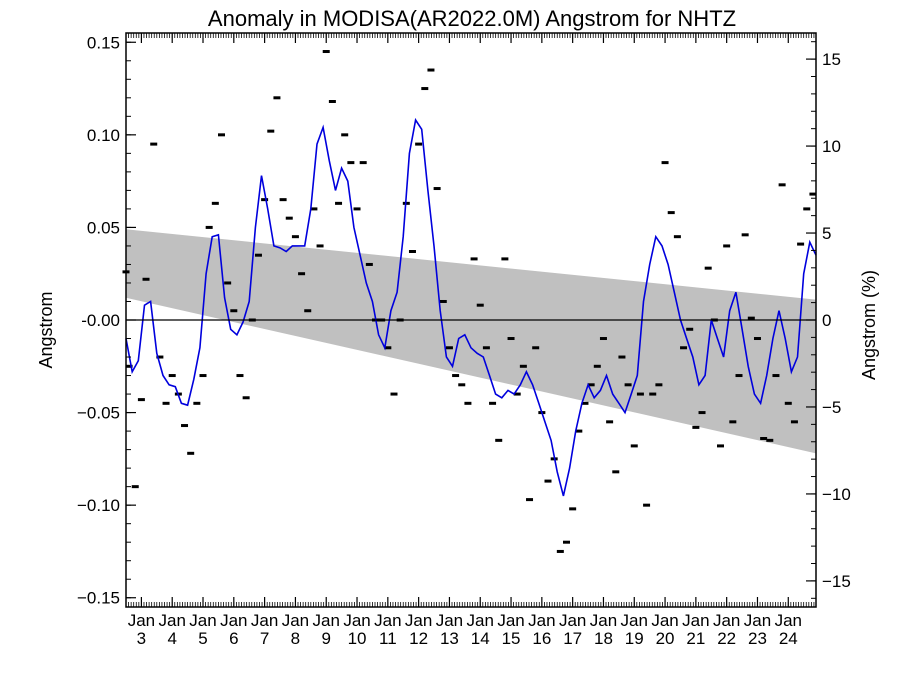 Image resolution: width=900 pixels, height=675 pixels. What do you see at coordinates (869, 325) in the screenshot?
I see `y2-axis-label: Angstrom (%)` at bounding box center [869, 325].